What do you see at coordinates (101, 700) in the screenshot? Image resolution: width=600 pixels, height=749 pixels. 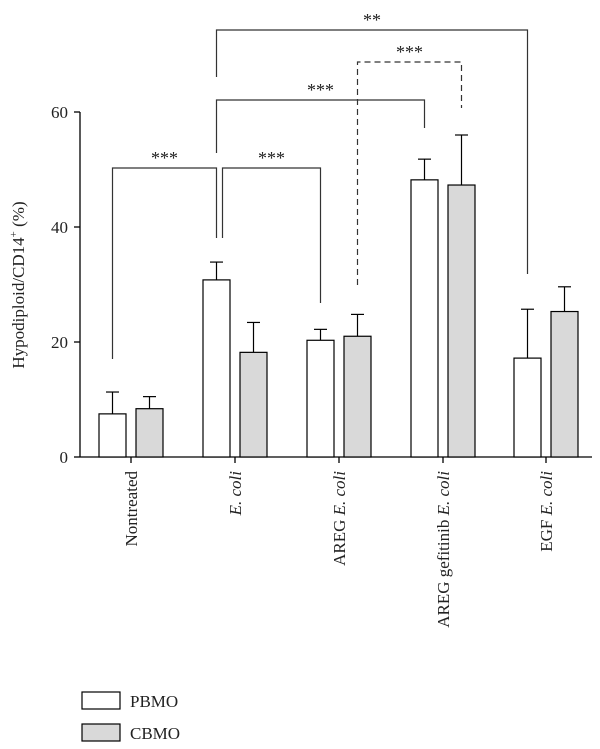 I see `legend-swatch-pbmo` at bounding box center [101, 700].